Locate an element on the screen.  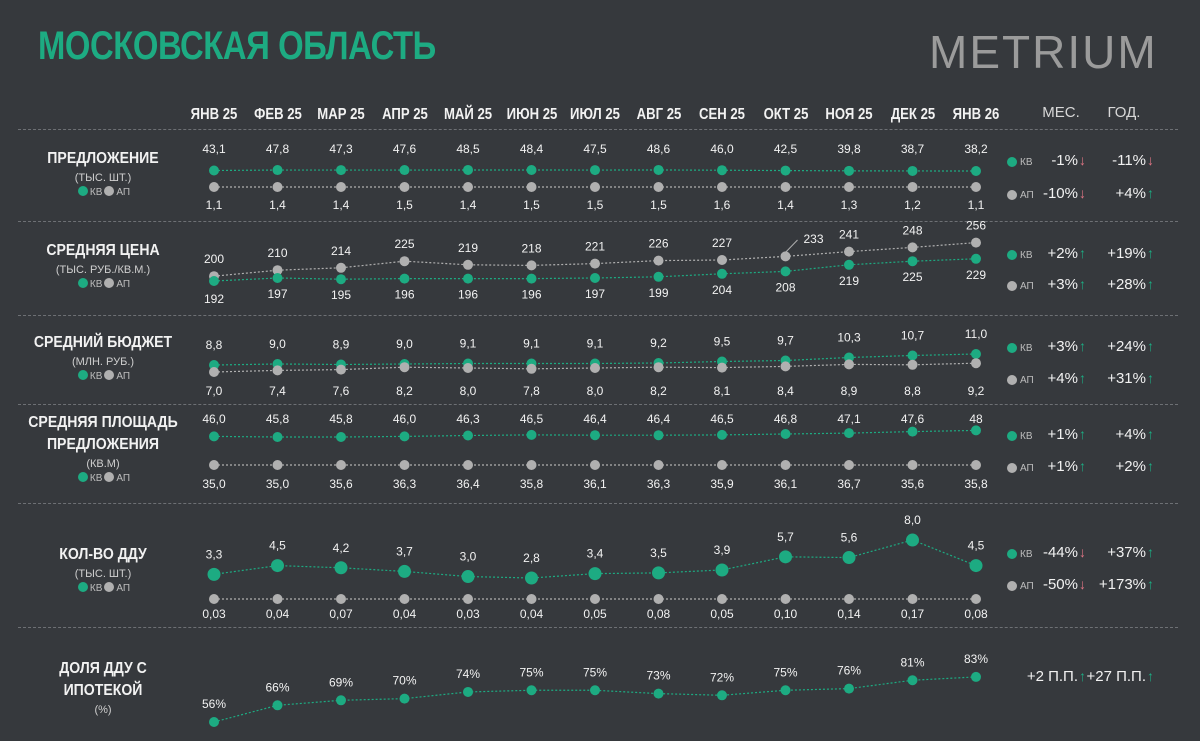
change-text: +3% is located at coordinates (1062, 284).